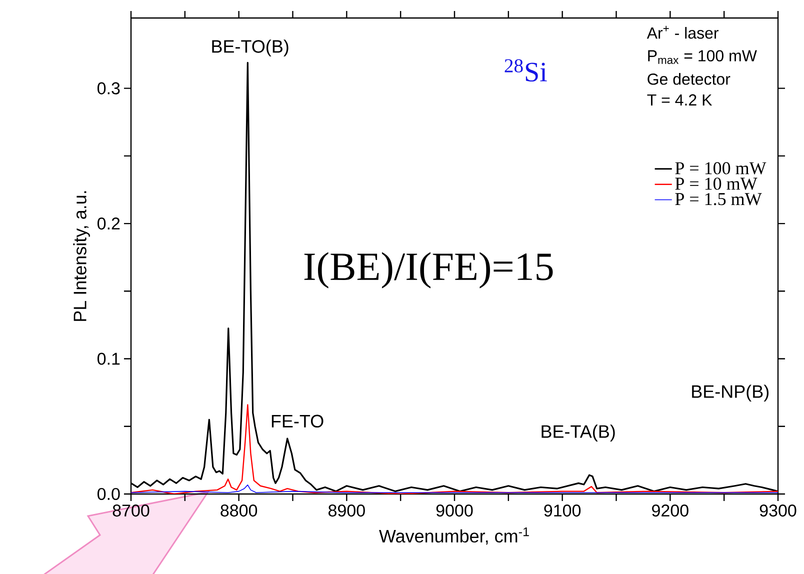 Image resolution: width=804 pixels, height=574 pixels. What do you see at coordinates (346, 510) in the screenshot?
I see `x-tick-label: 8900` at bounding box center [346, 510].